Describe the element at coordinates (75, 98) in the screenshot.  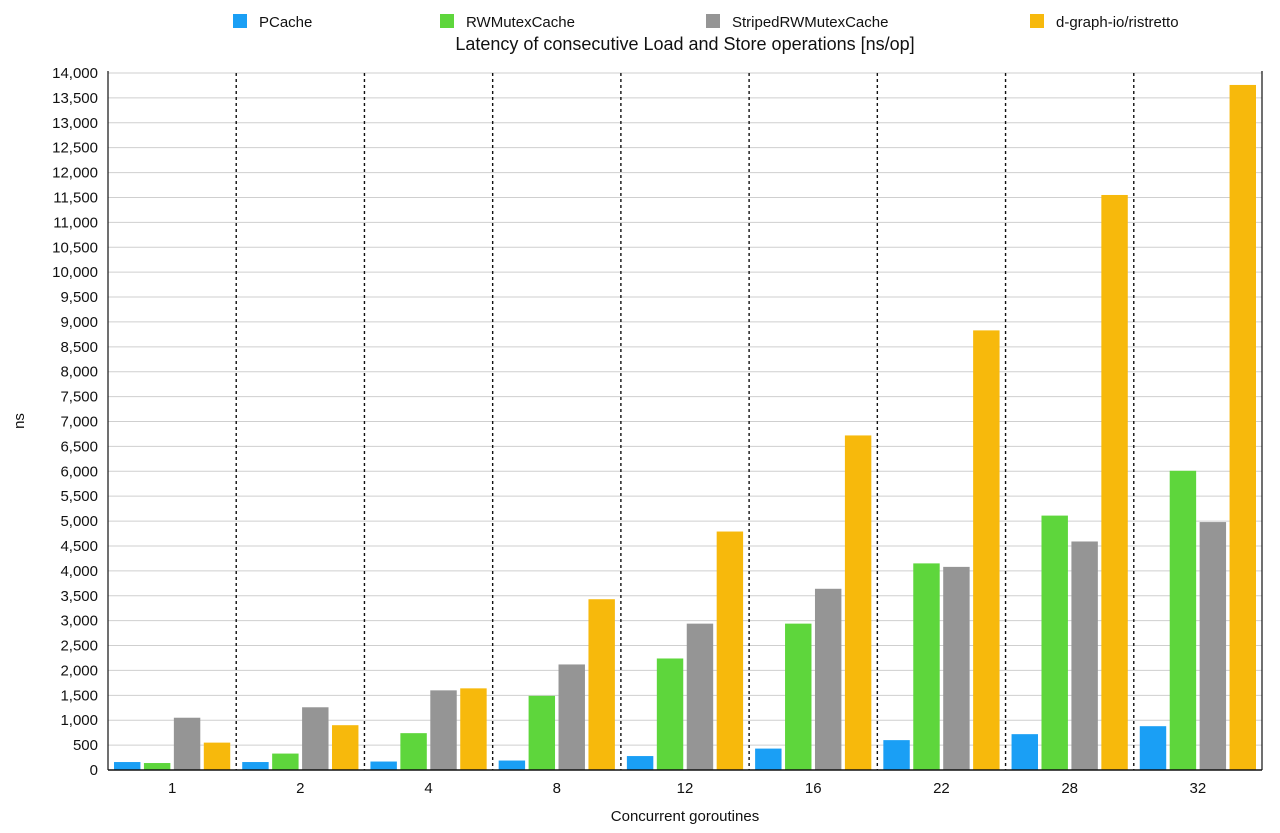
I see `y-tick-label: 13,500` at that location.